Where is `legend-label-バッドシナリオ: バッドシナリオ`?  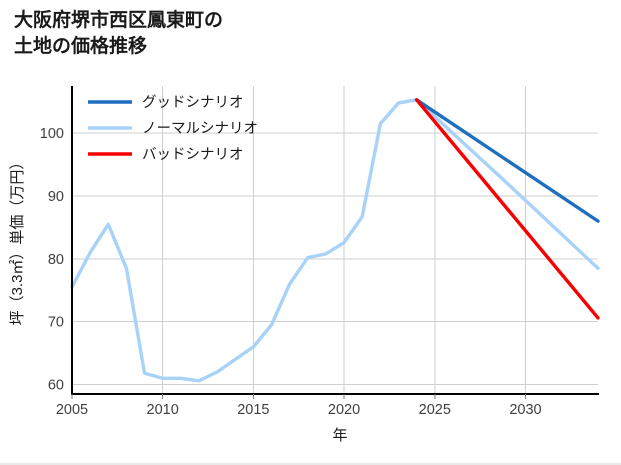
legend-label-バッドシナリオ: バッドシナリオ is located at coordinates (193, 155).